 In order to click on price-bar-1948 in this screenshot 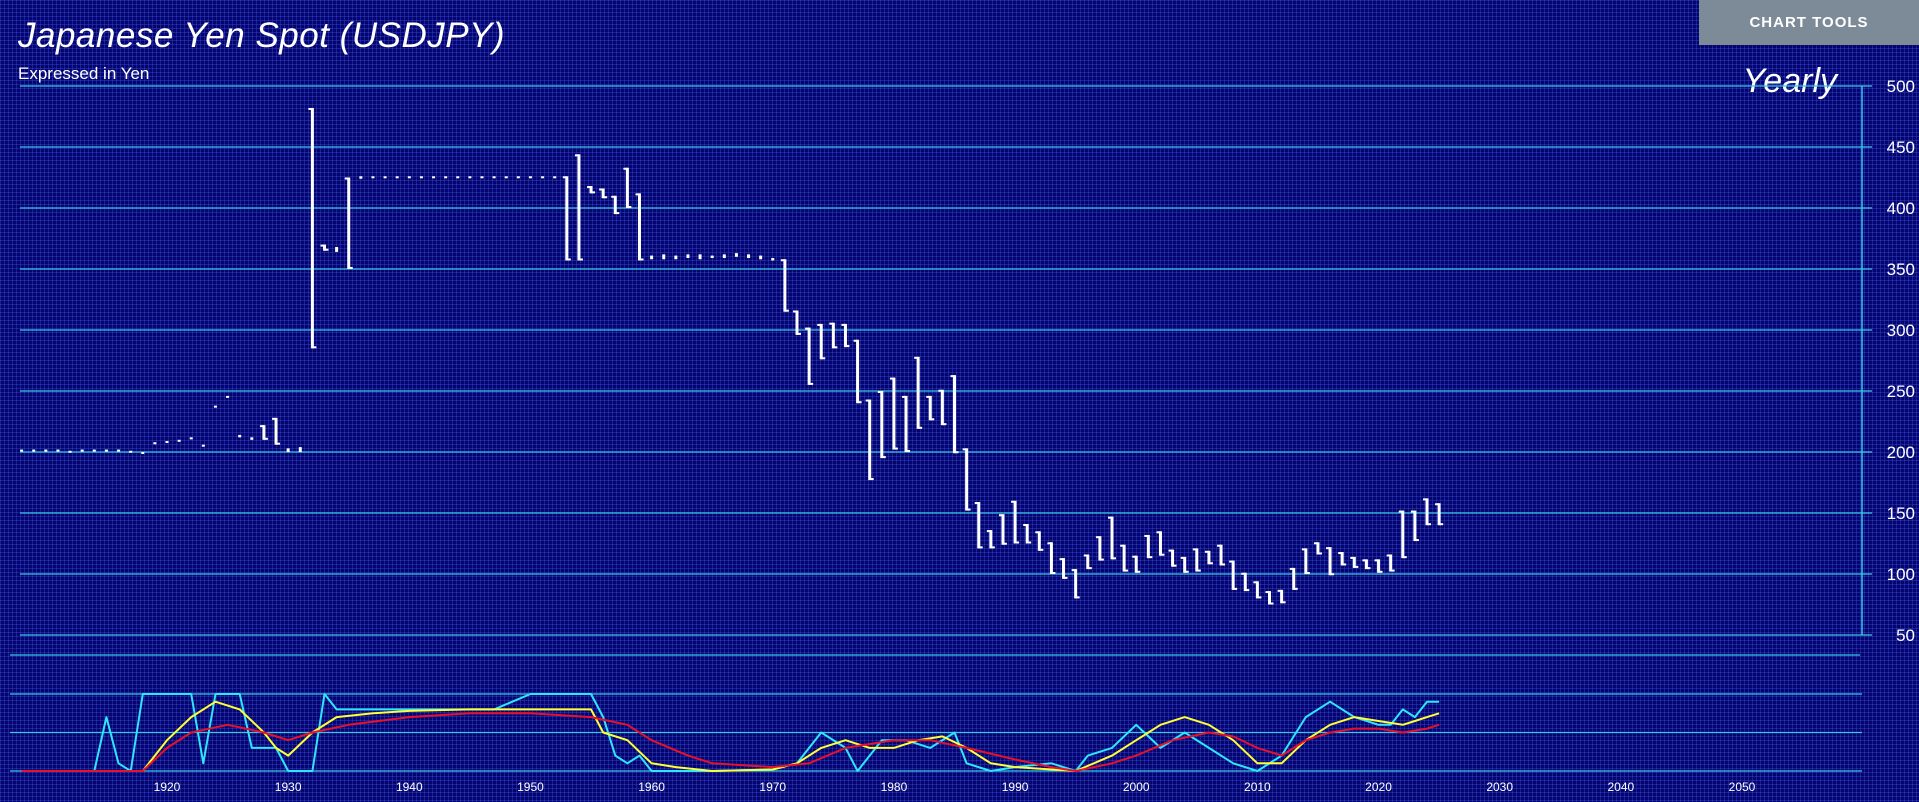, I will do `click(506, 177)`.